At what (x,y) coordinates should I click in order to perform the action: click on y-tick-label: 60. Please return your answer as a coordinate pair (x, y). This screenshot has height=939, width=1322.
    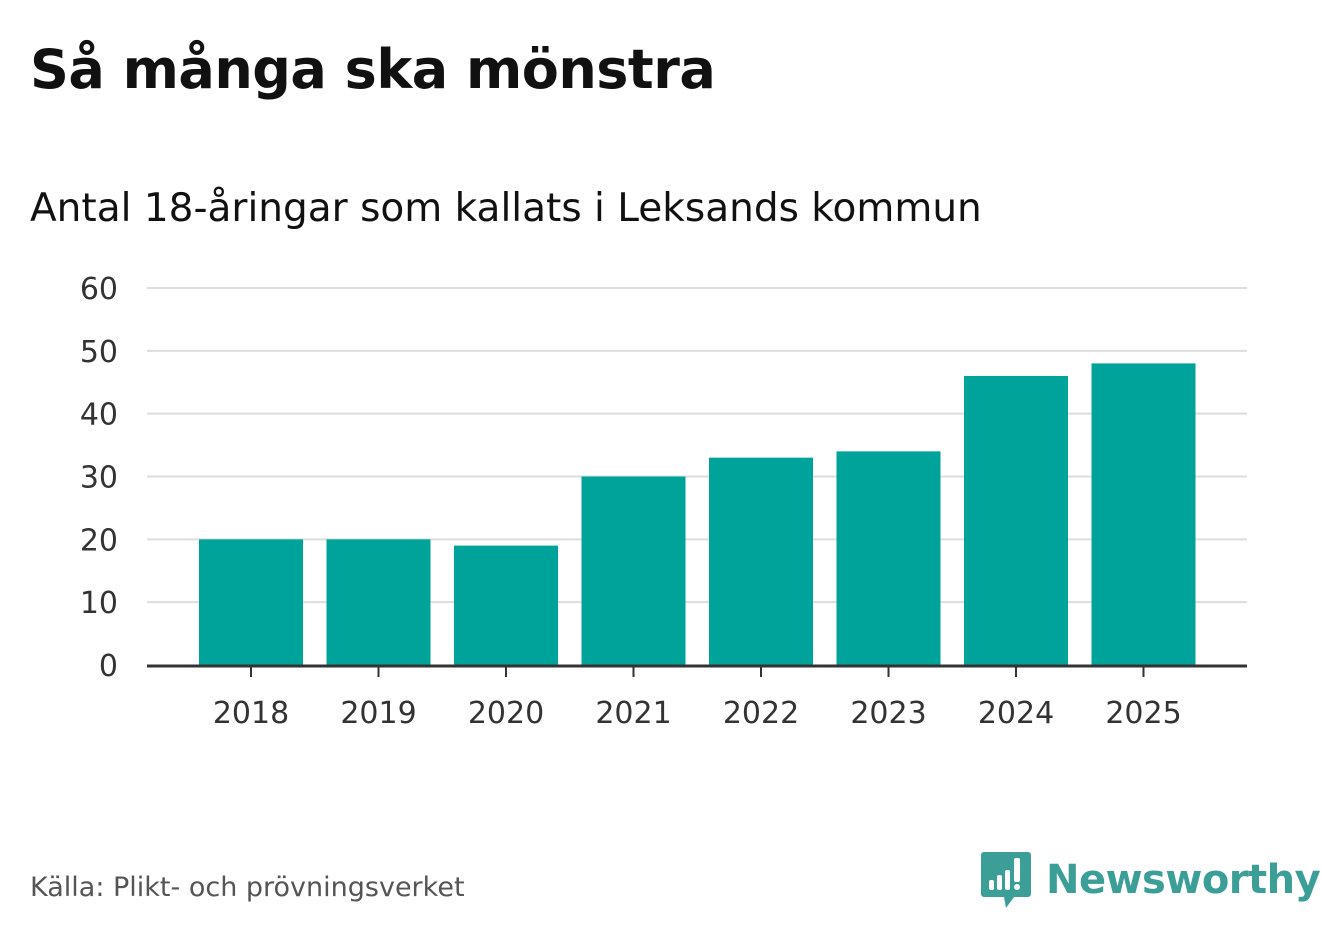
    Looking at the image, I should click on (99, 289).